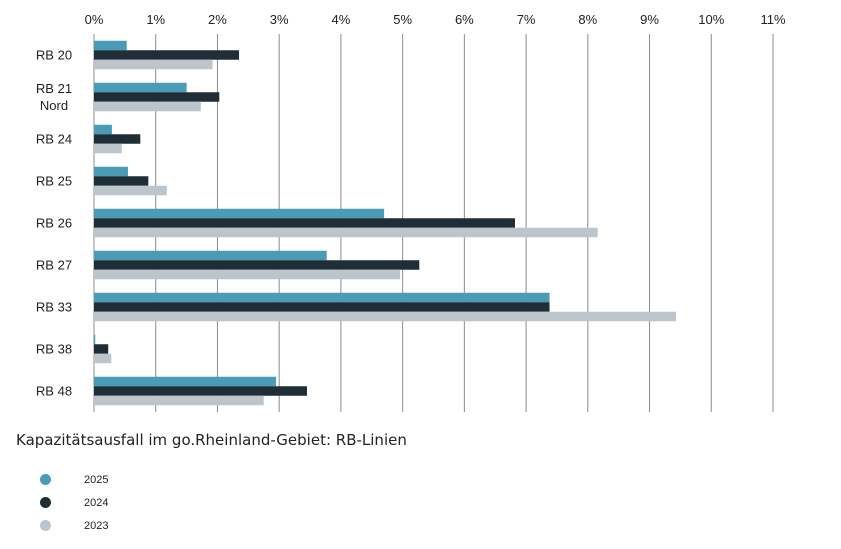 This screenshot has height=549, width=841. What do you see at coordinates (217, 19) in the screenshot?
I see `x-tick-label: 2%` at bounding box center [217, 19].